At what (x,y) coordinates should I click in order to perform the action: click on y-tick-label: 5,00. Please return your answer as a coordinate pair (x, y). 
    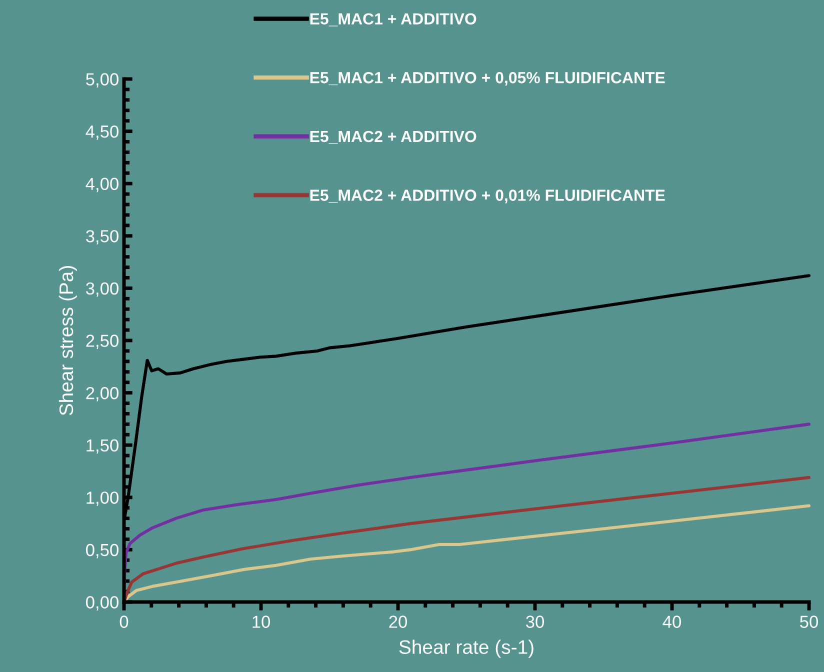
    Looking at the image, I should click on (102, 80).